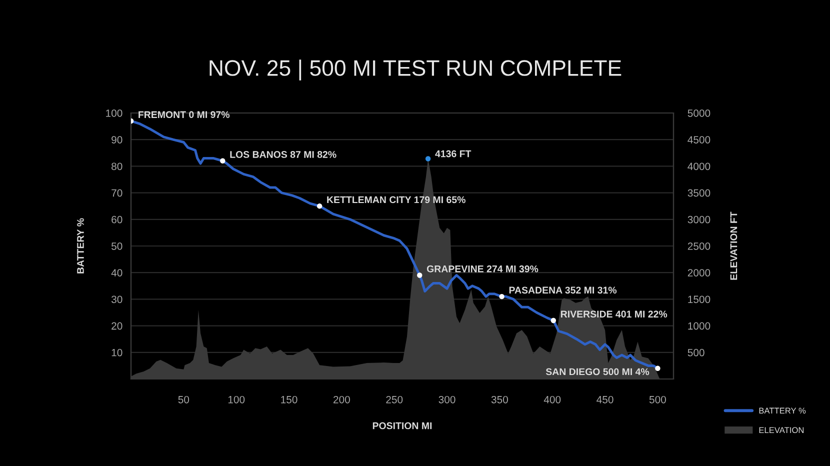 The height and width of the screenshot is (466, 830). I want to click on y2-axis-title: ELEVATION FT, so click(734, 246).